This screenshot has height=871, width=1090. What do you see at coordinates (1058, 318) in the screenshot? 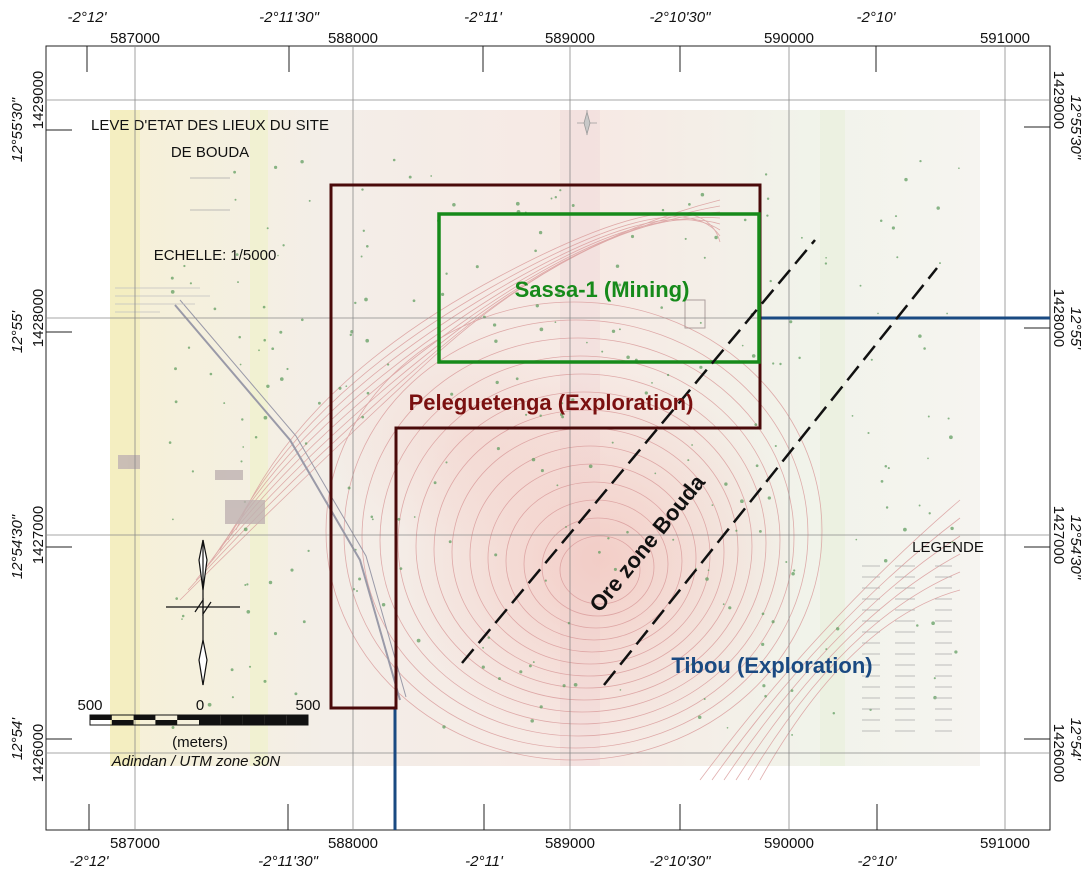
I see `northing-label-right: 1428000` at bounding box center [1058, 318].